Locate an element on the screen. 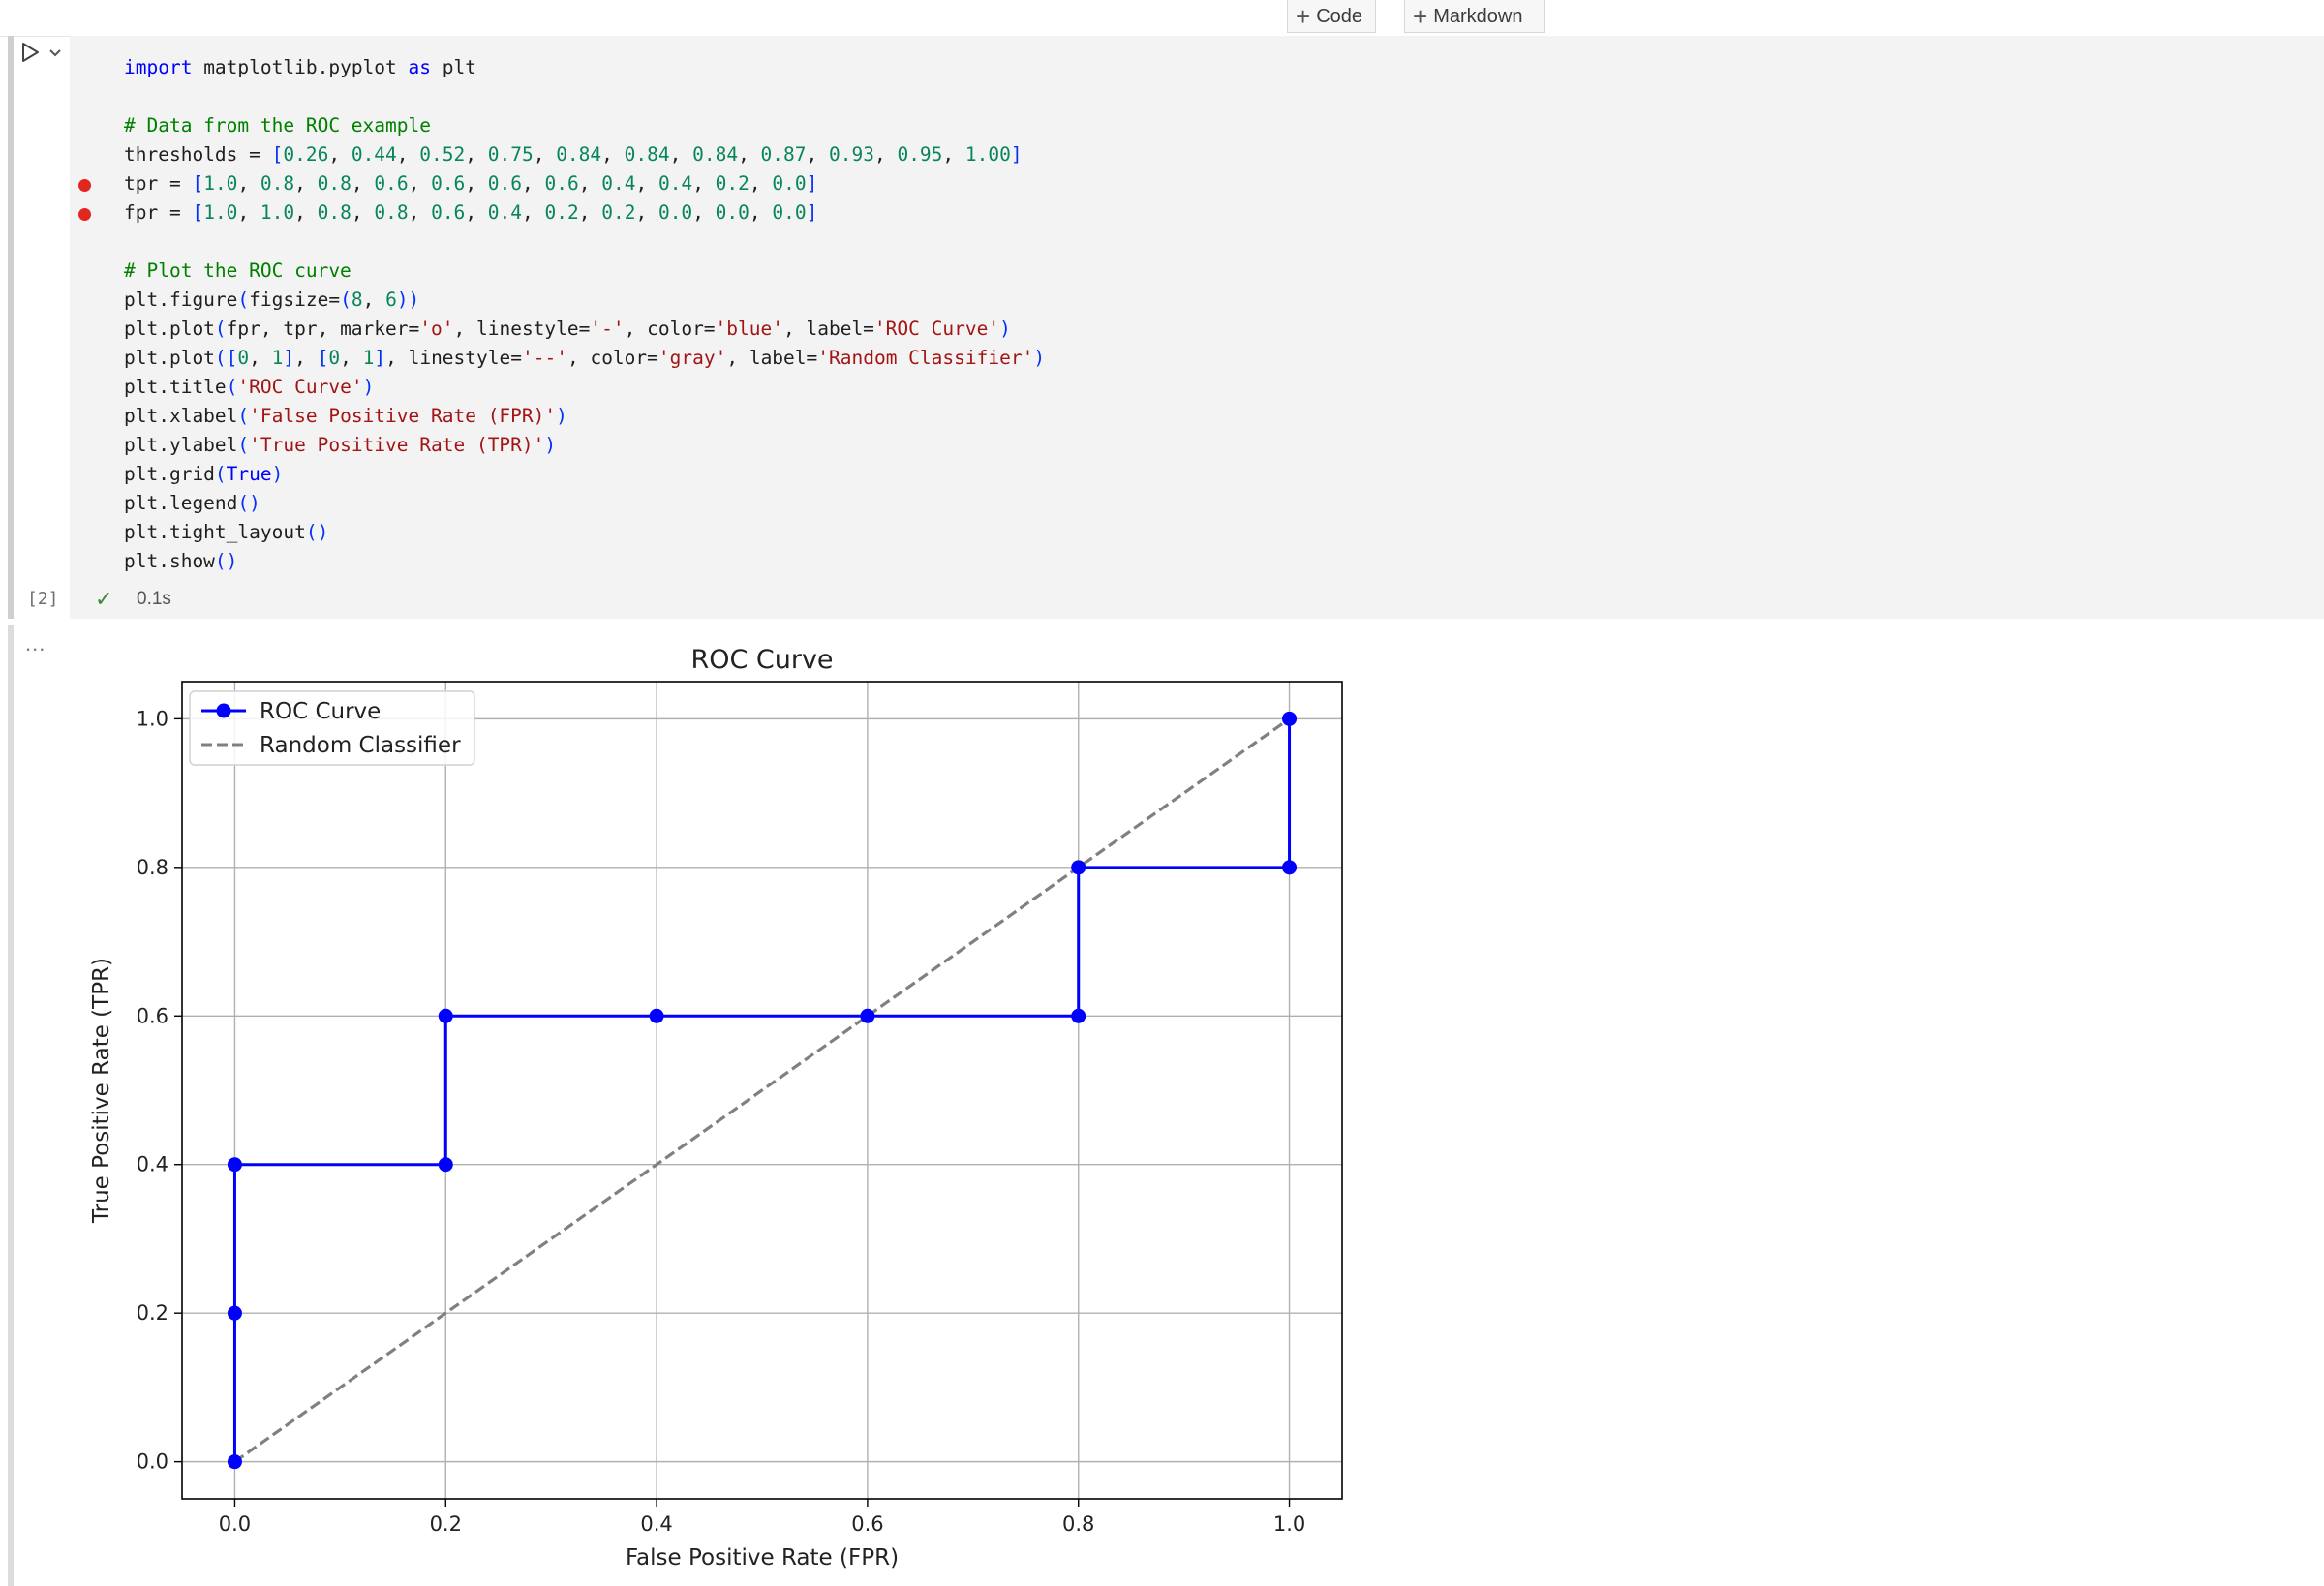 Image resolution: width=2324 pixels, height=1586 pixels. add-code-label: Code is located at coordinates (1339, 17).